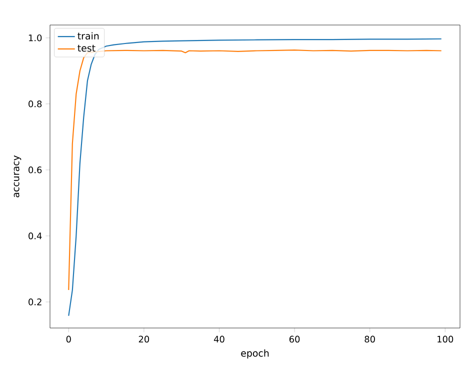 This screenshot has height=374, width=474. I want to click on x-tick-label: 100, so click(446, 339).